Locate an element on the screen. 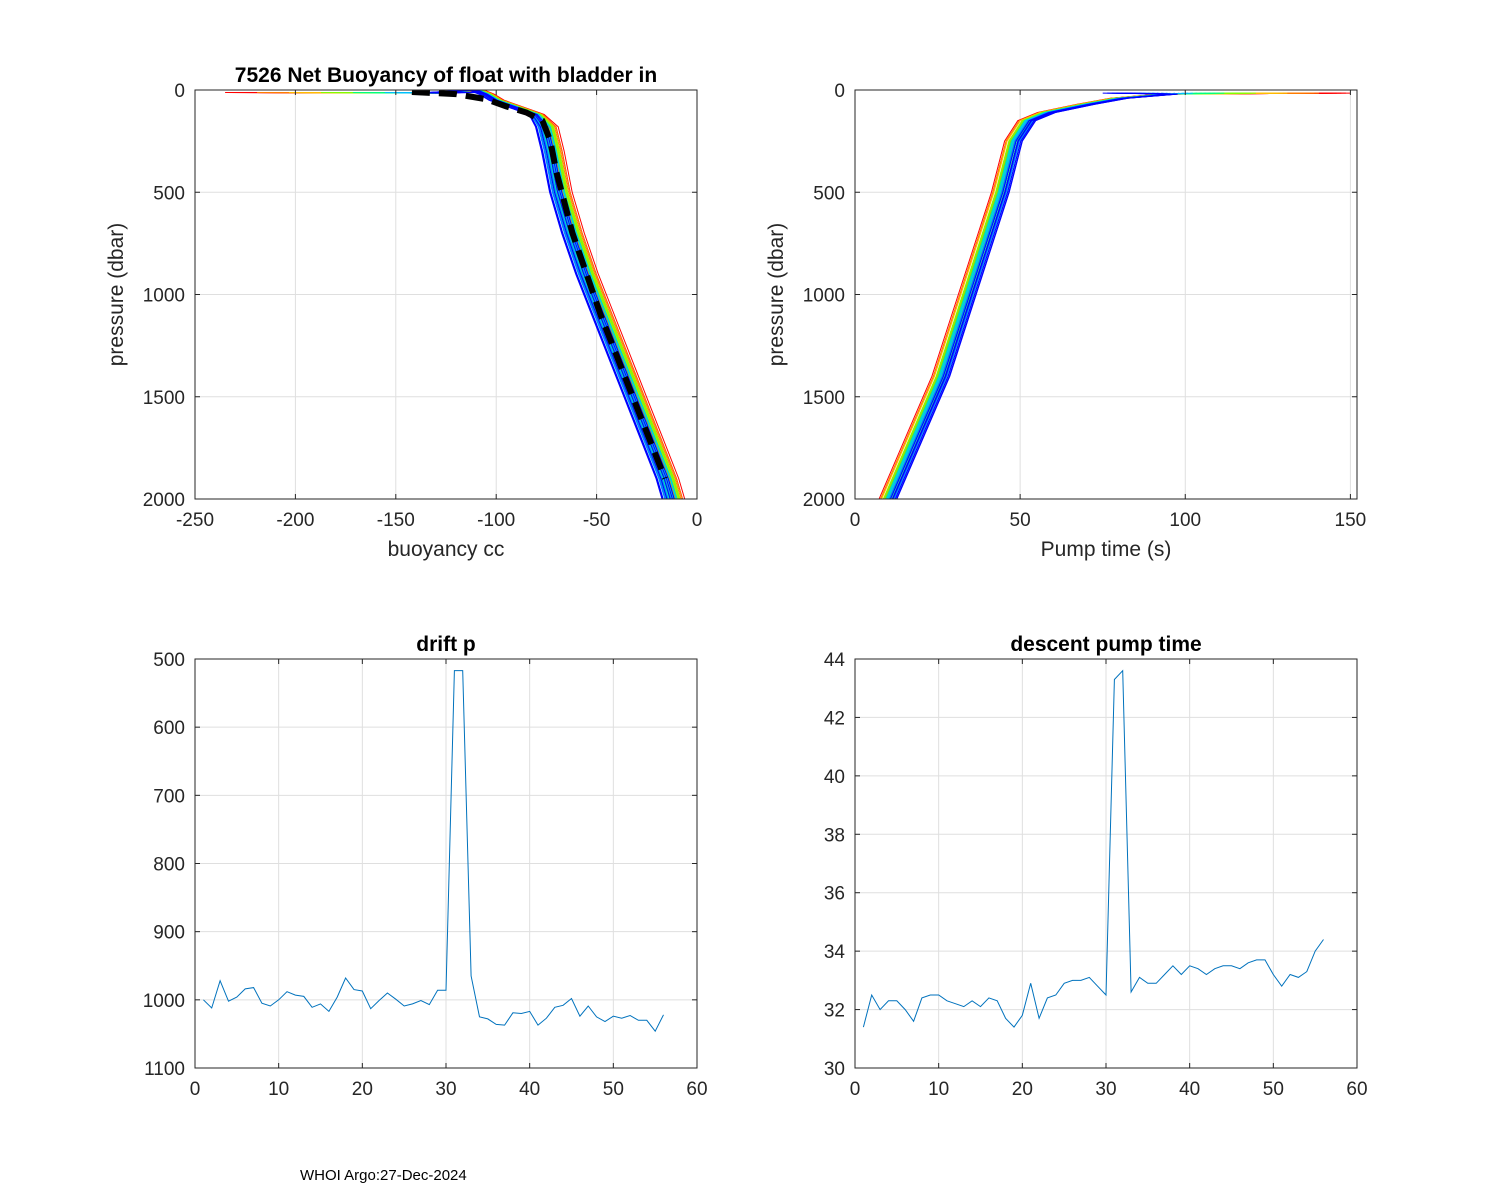  x-tick-label: 100 is located at coordinates (1185, 520).